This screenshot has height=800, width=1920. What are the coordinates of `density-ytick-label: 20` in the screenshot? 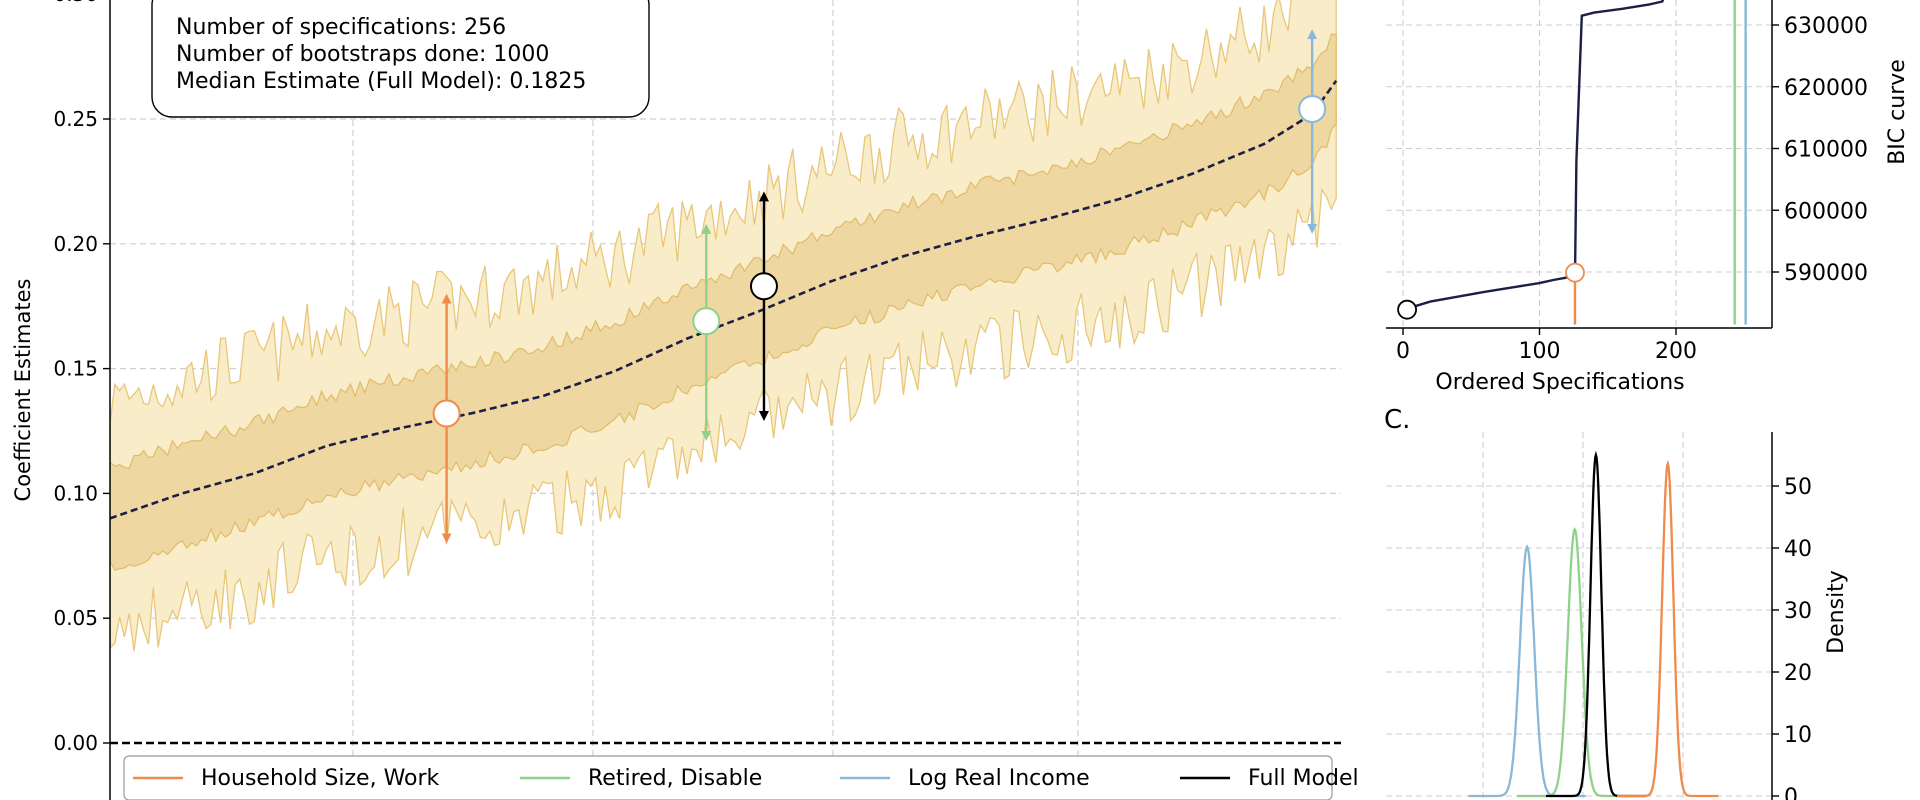 It's located at (1798, 673).